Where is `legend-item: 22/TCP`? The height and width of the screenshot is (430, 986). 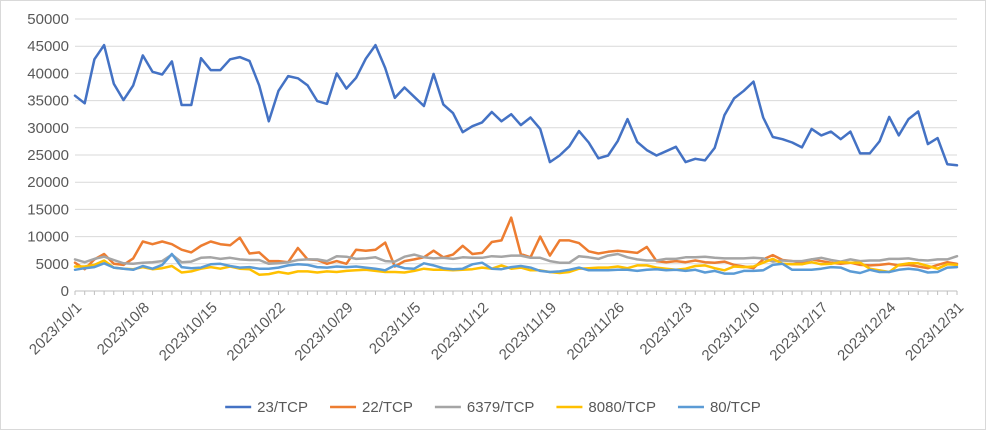 legend-item: 22/TCP is located at coordinates (371, 407).